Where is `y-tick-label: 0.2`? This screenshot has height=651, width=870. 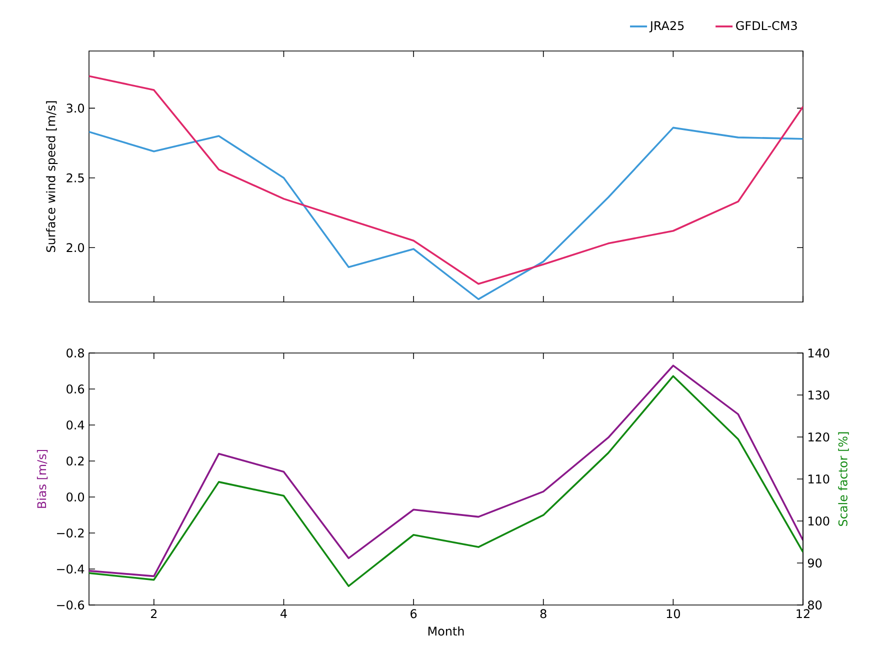 y-tick-label: 0.2 is located at coordinates (75, 461).